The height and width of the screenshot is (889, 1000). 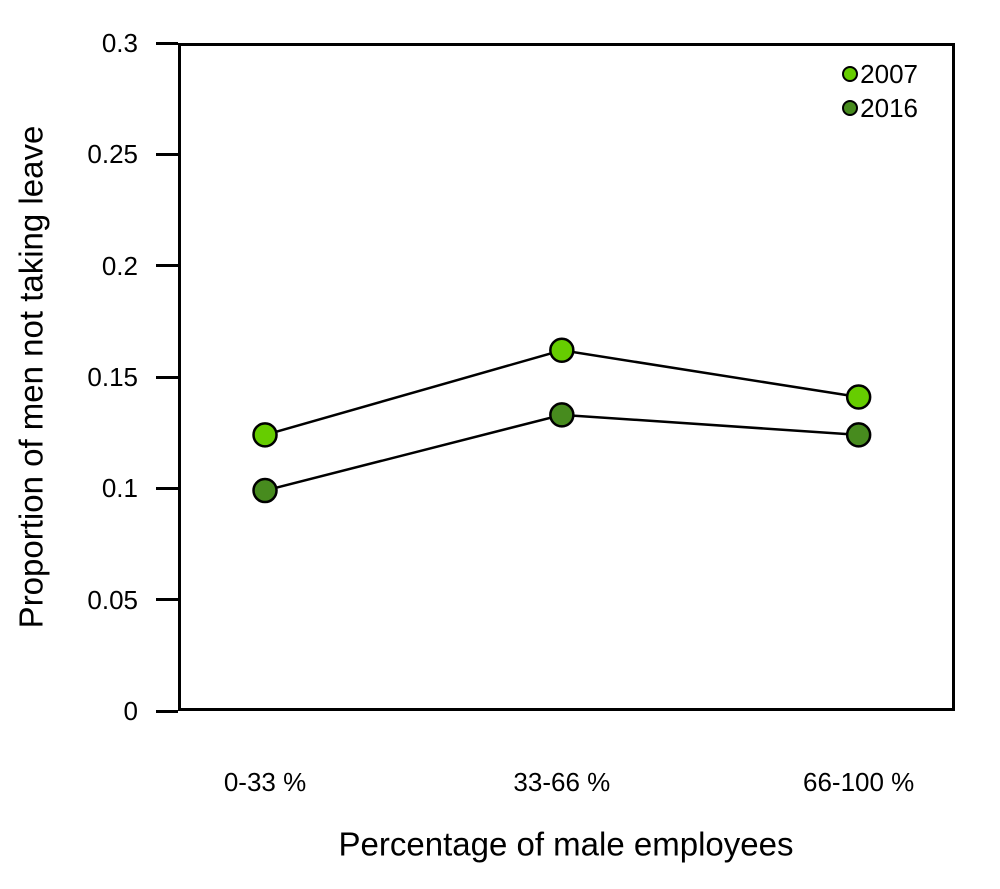 I want to click on y-tick-label: 0.3, so click(x=119, y=43).